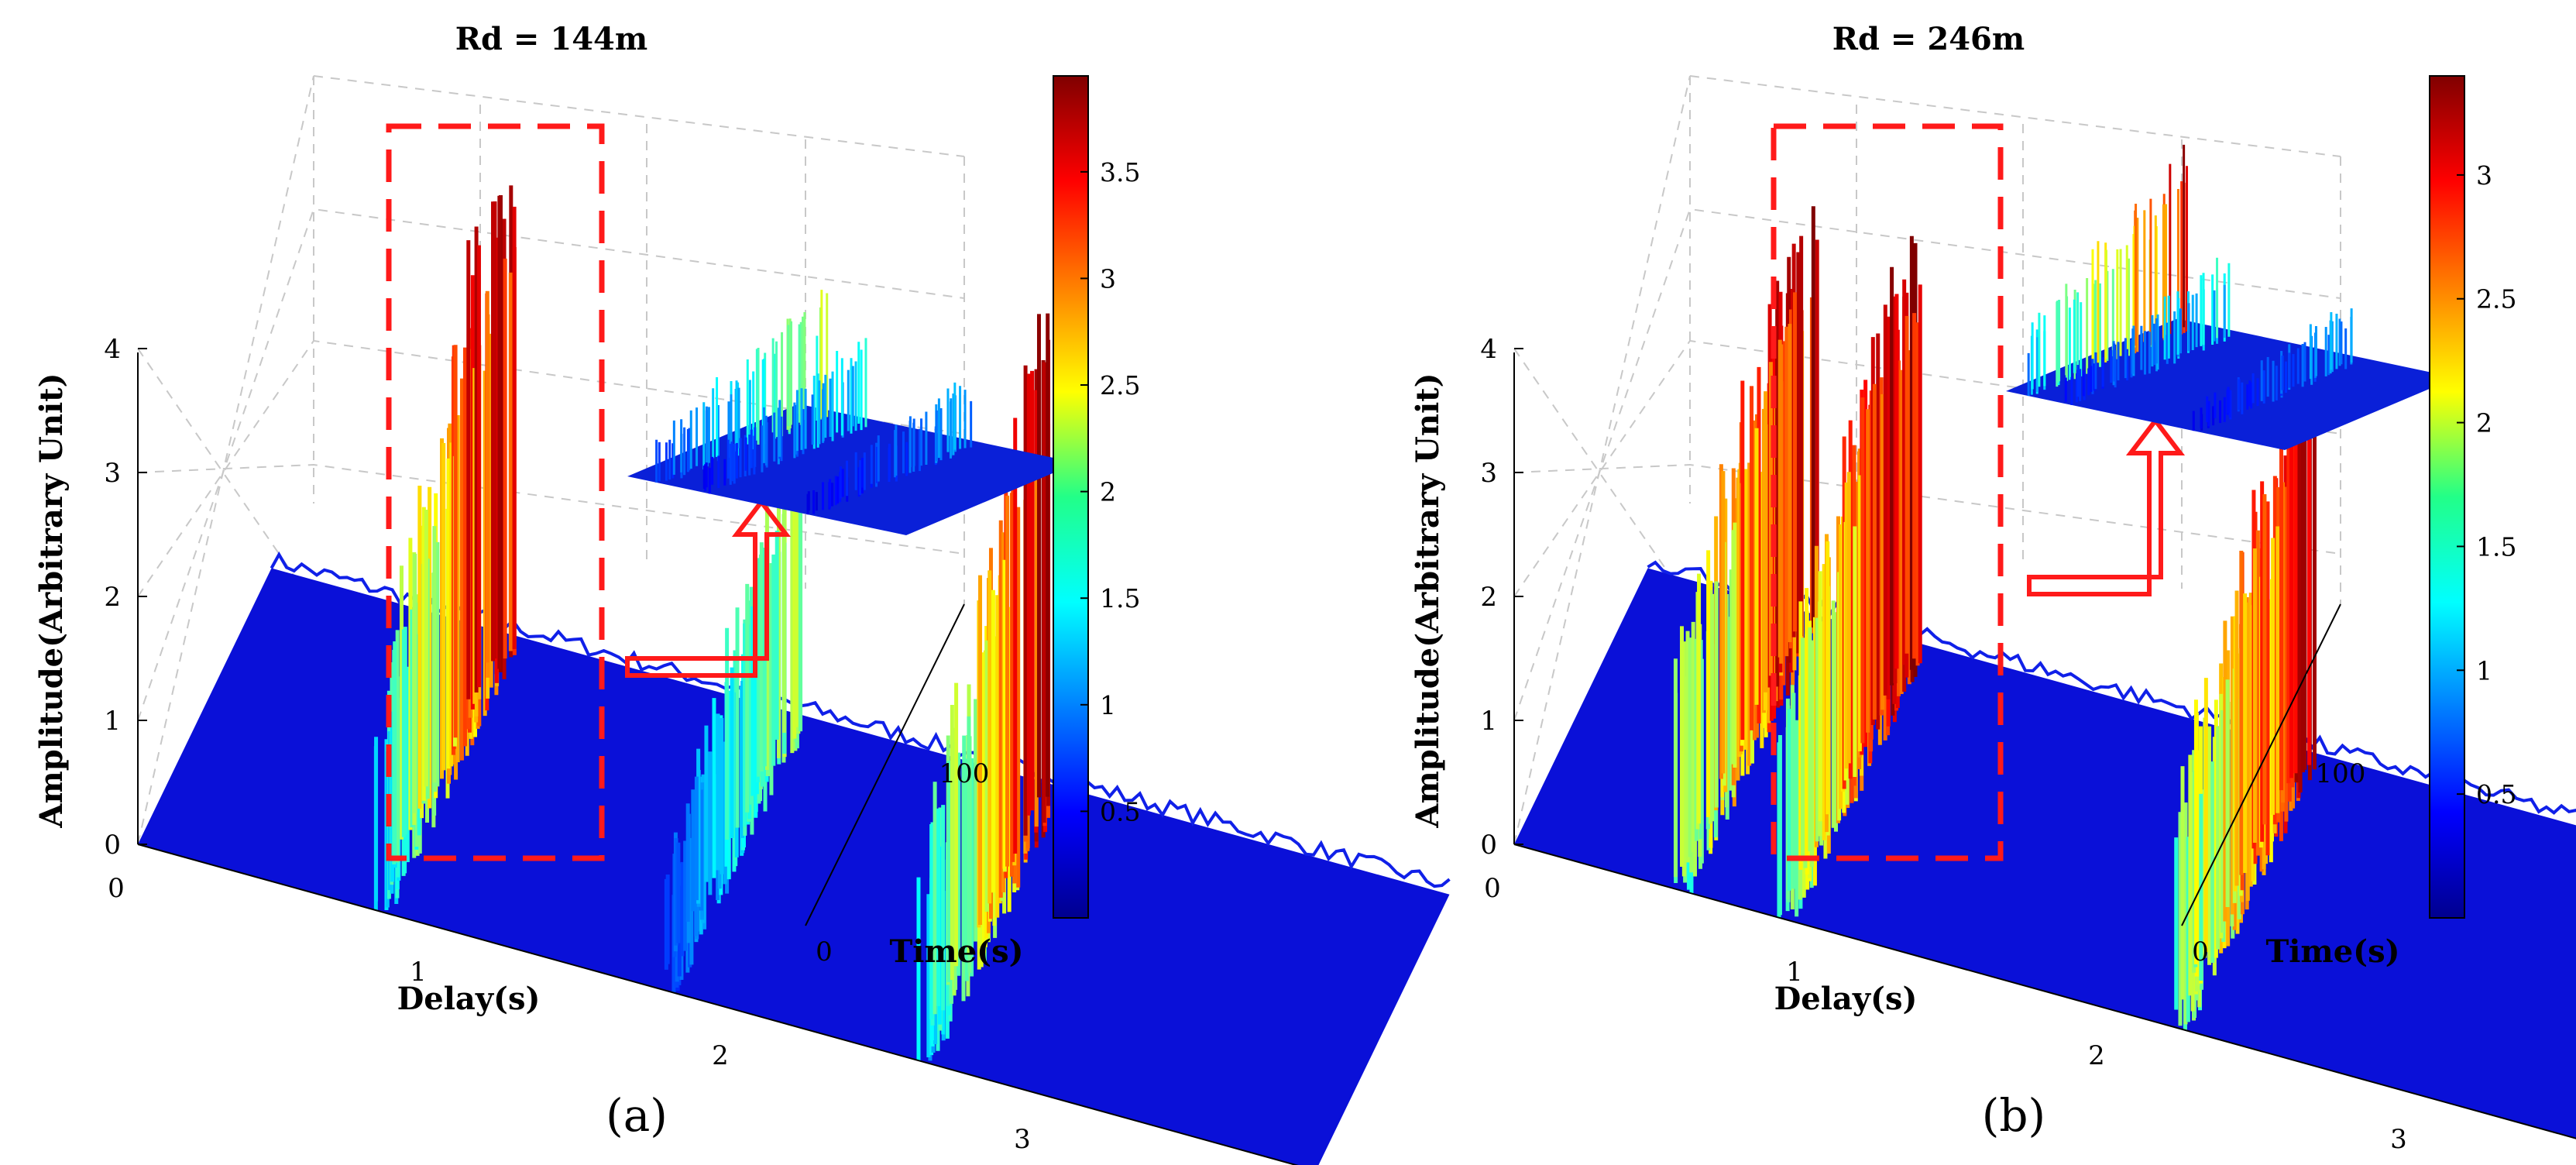  Describe the element at coordinates (1120, 172) in the screenshot. I see `colorbar-tick-label: 3.5` at that location.